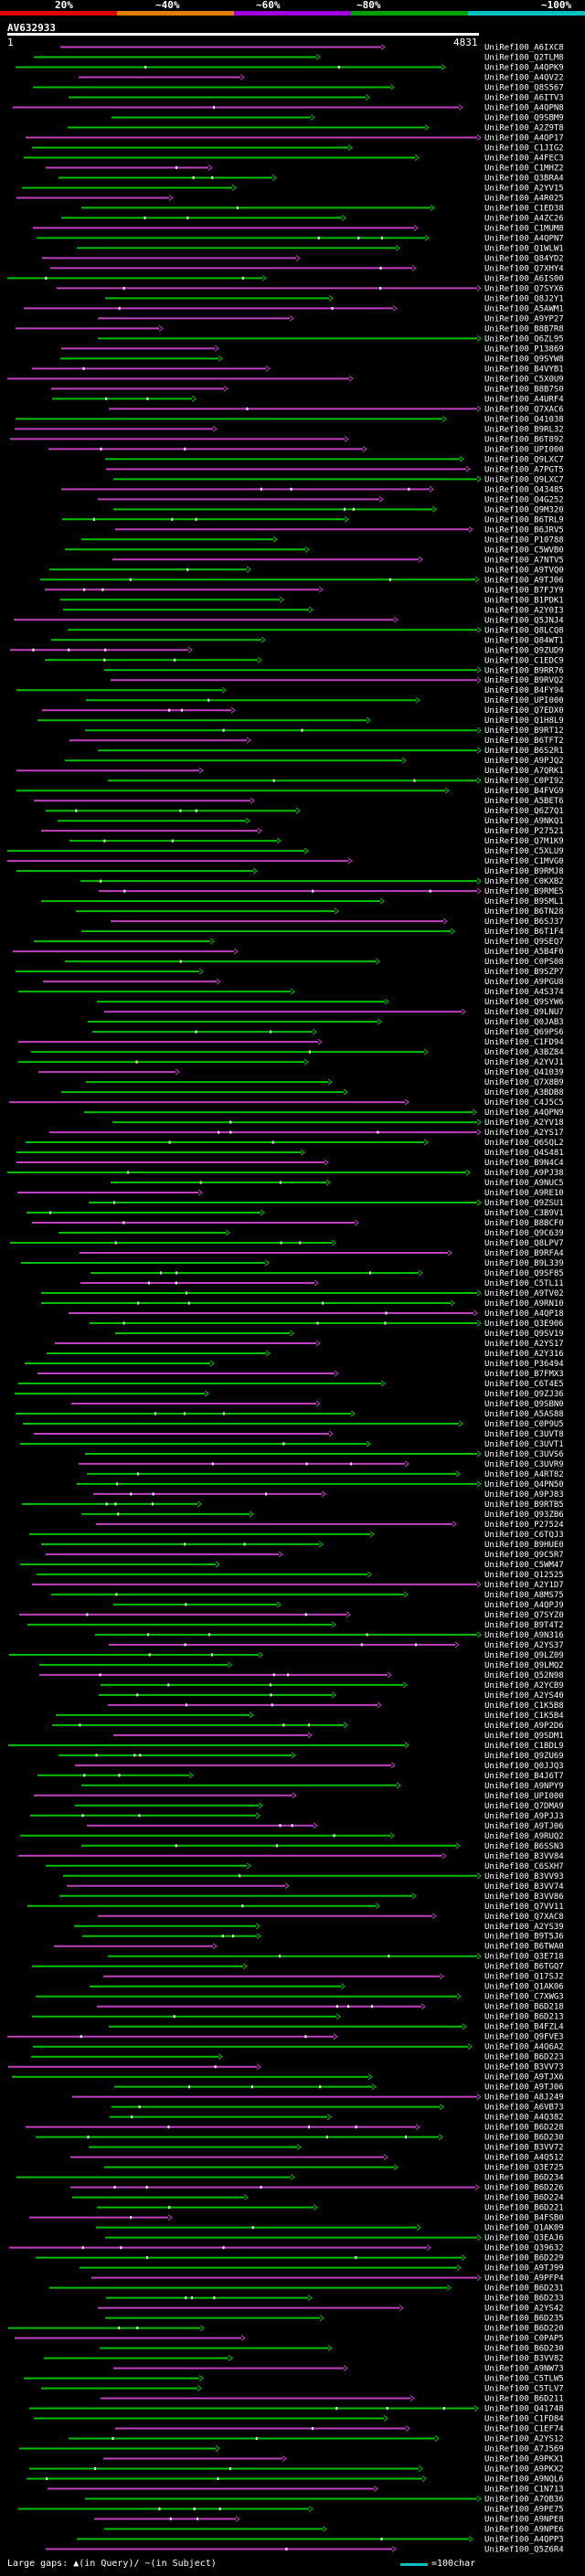  Describe the element at coordinates (524, 912) in the screenshot. I see `hit-label: UniRef100_B6TN28` at that location.